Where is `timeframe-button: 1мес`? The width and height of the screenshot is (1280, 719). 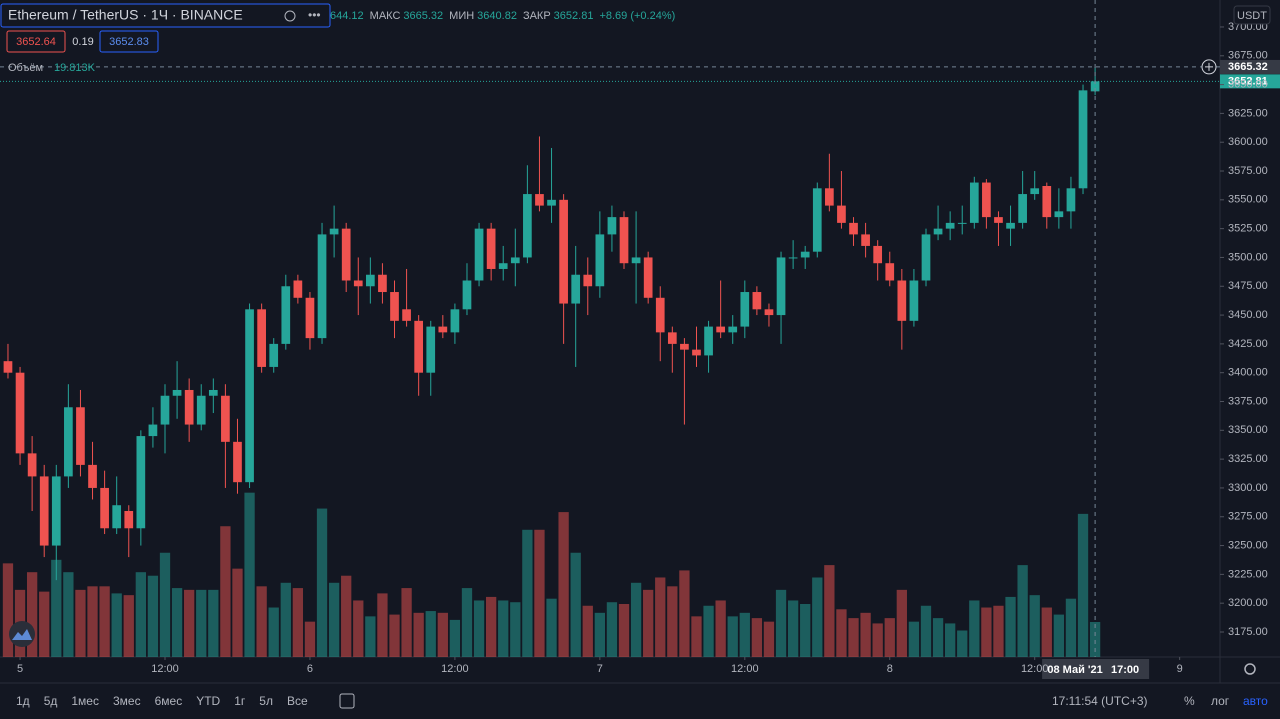 timeframe-button: 1мес is located at coordinates (85, 701).